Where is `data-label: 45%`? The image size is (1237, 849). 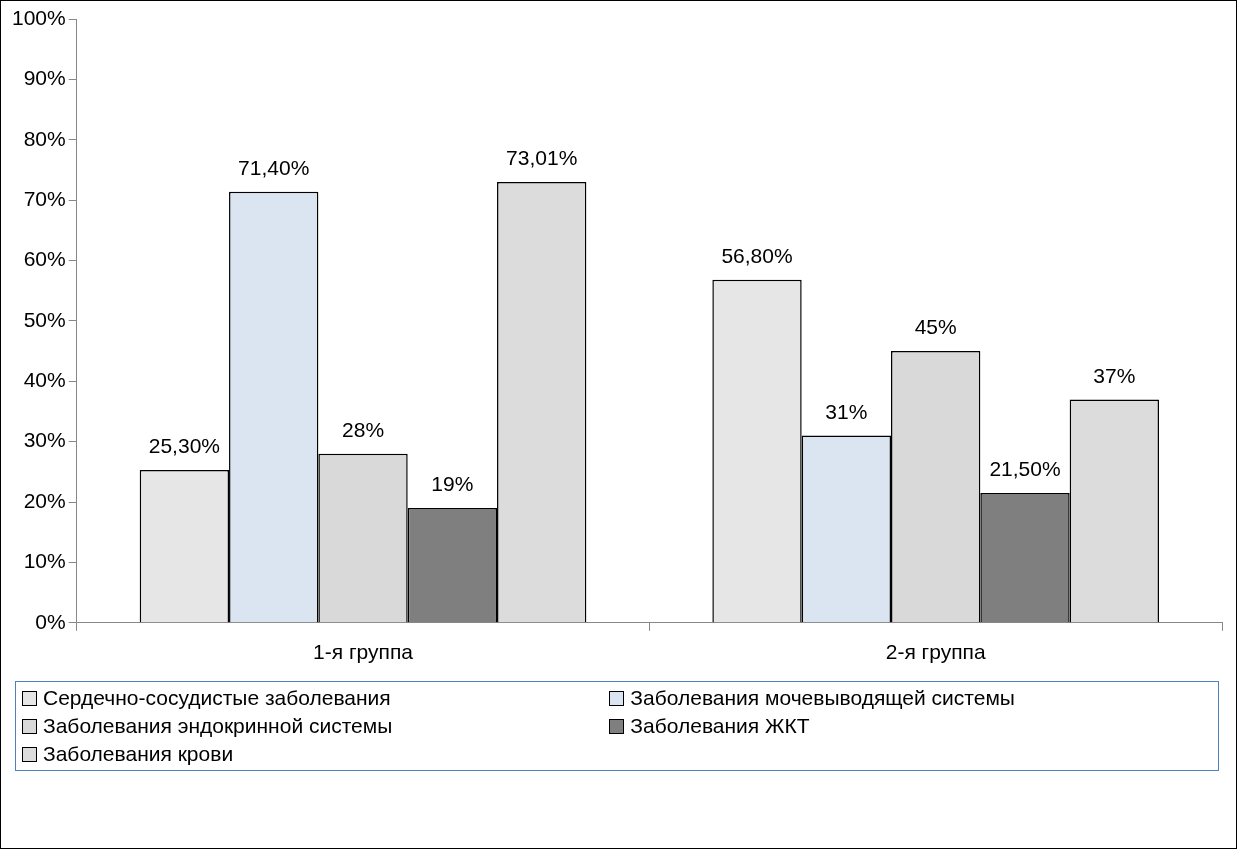 data-label: 45% is located at coordinates (935, 327).